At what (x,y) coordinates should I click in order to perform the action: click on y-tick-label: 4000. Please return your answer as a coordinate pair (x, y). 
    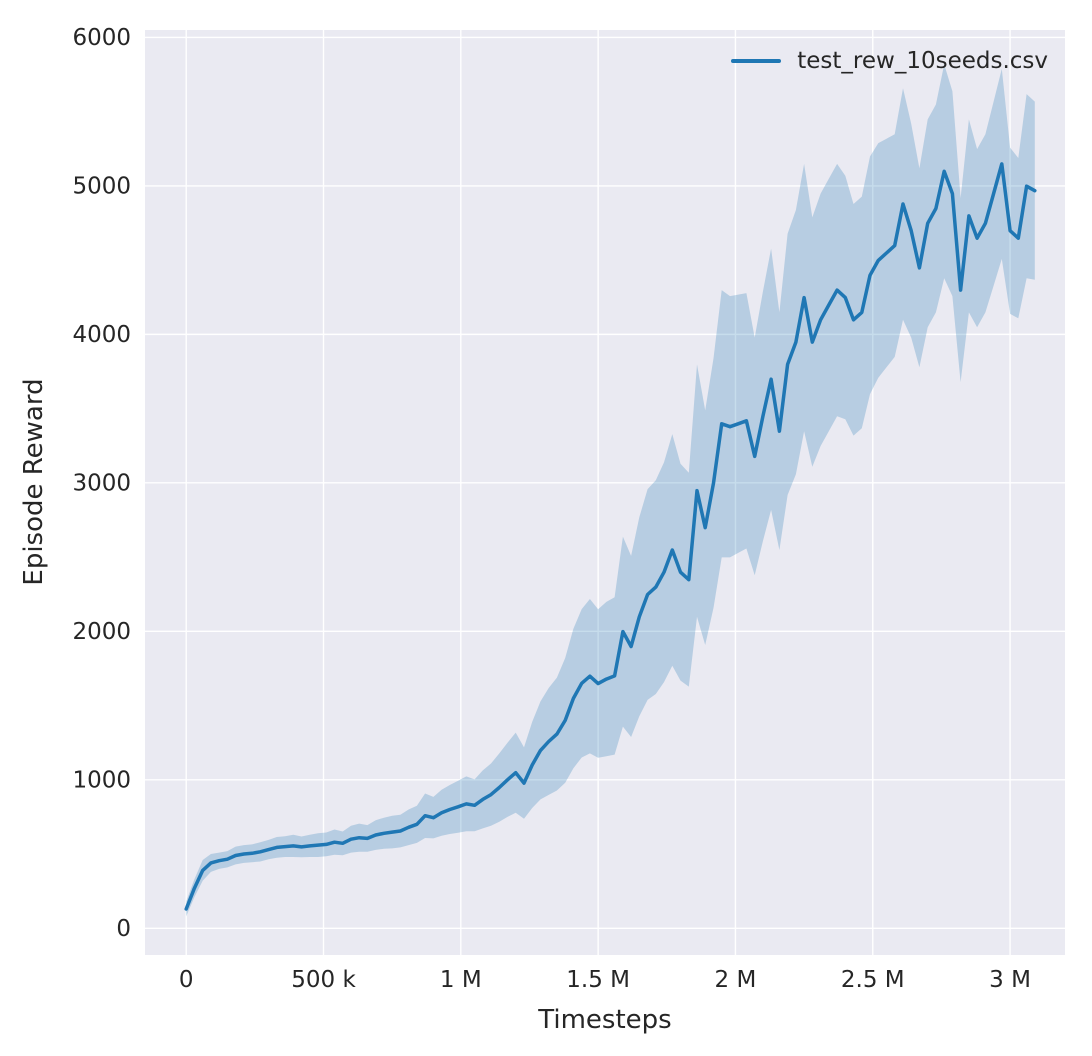
    Looking at the image, I should click on (101, 335).